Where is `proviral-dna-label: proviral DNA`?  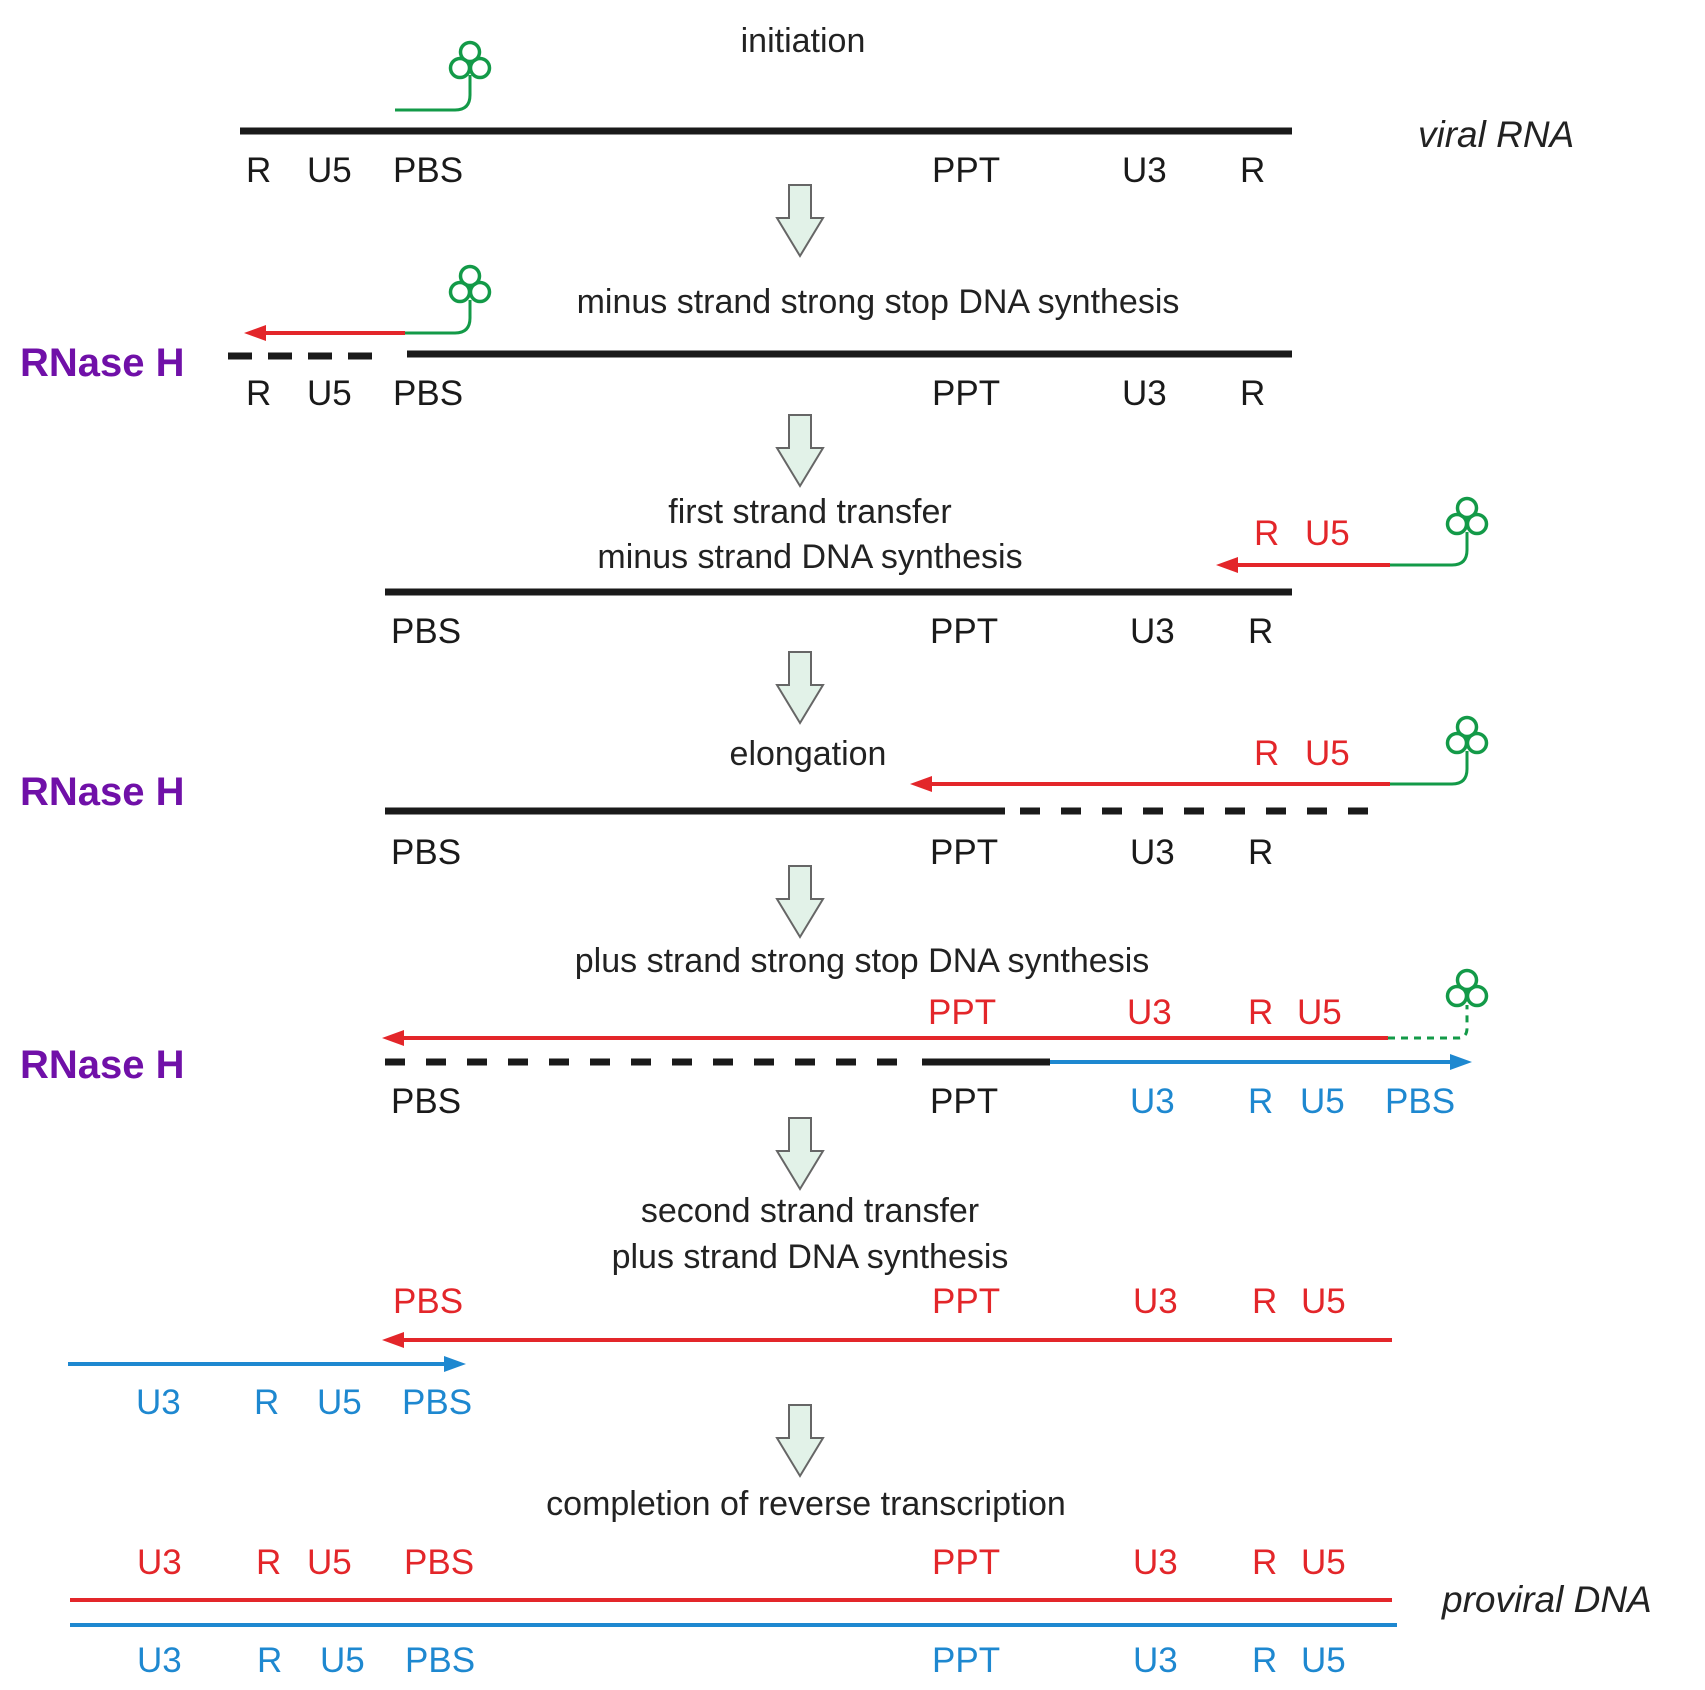 proviral-dna-label: proviral DNA is located at coordinates (1546, 1599).